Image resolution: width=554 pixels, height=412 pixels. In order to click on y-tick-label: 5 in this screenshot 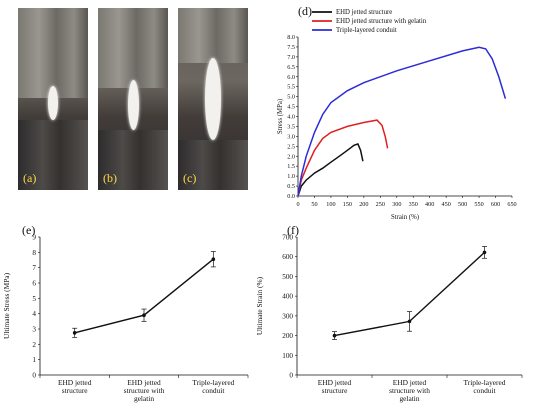, I will do `click(34, 299)`.